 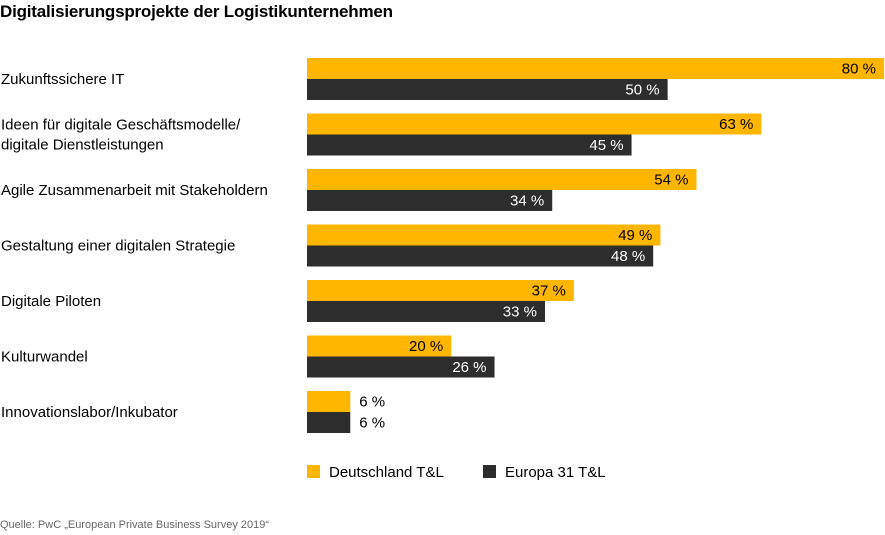 What do you see at coordinates (89, 412) in the screenshot?
I see `category-label: Innovationslabor/Inkubator` at bounding box center [89, 412].